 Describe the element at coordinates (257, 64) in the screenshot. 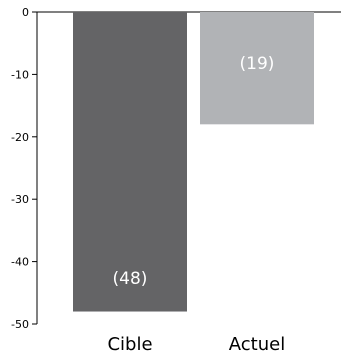

I see `bar-value-label: (19)` at that location.